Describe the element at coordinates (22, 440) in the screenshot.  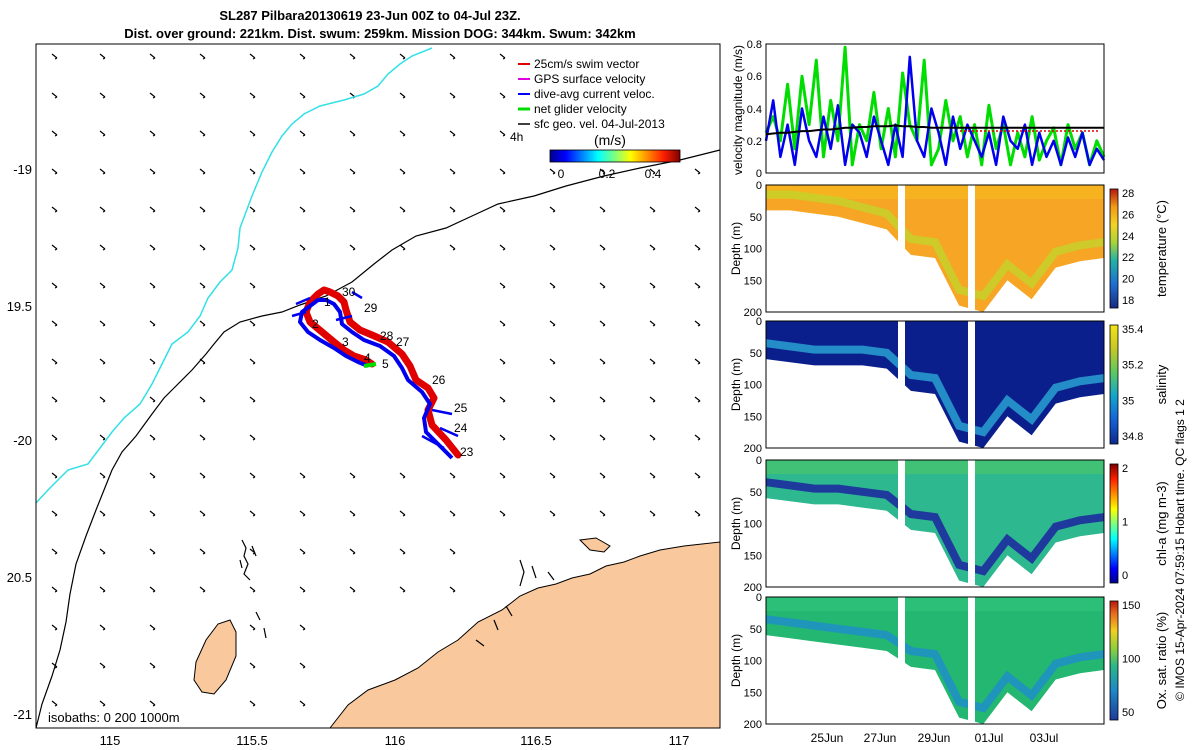
I see `map-ytick-20: -20` at that location.